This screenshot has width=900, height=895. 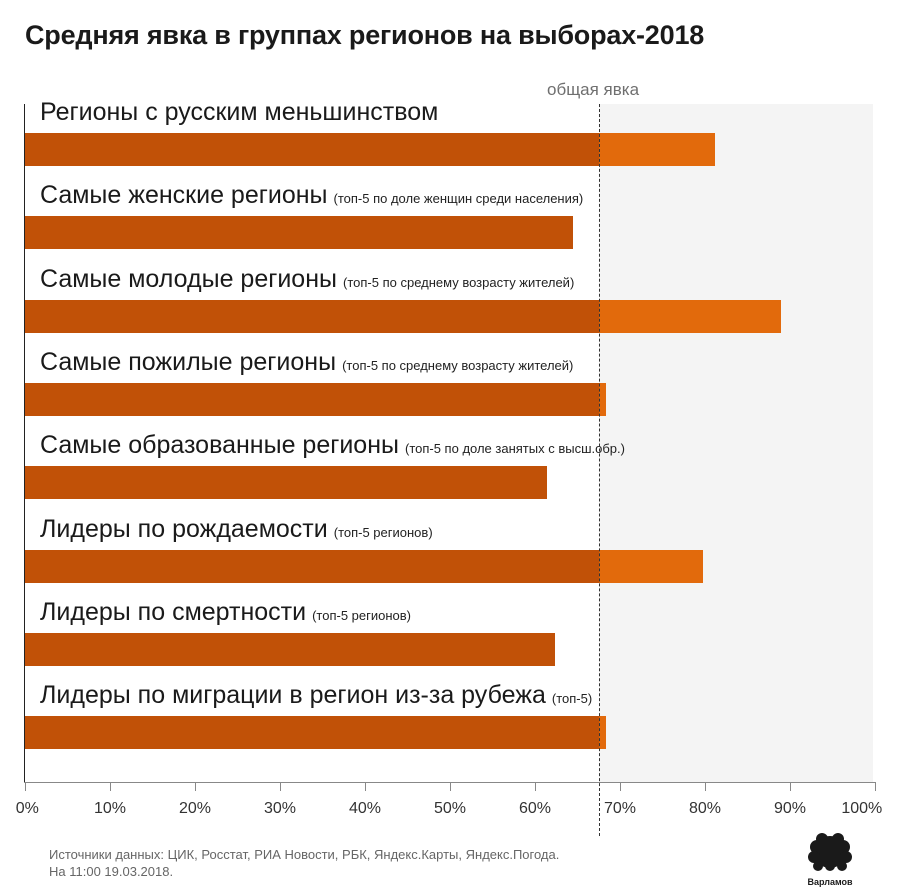 I want to click on x-tick-label: 10%, so click(x=110, y=808).